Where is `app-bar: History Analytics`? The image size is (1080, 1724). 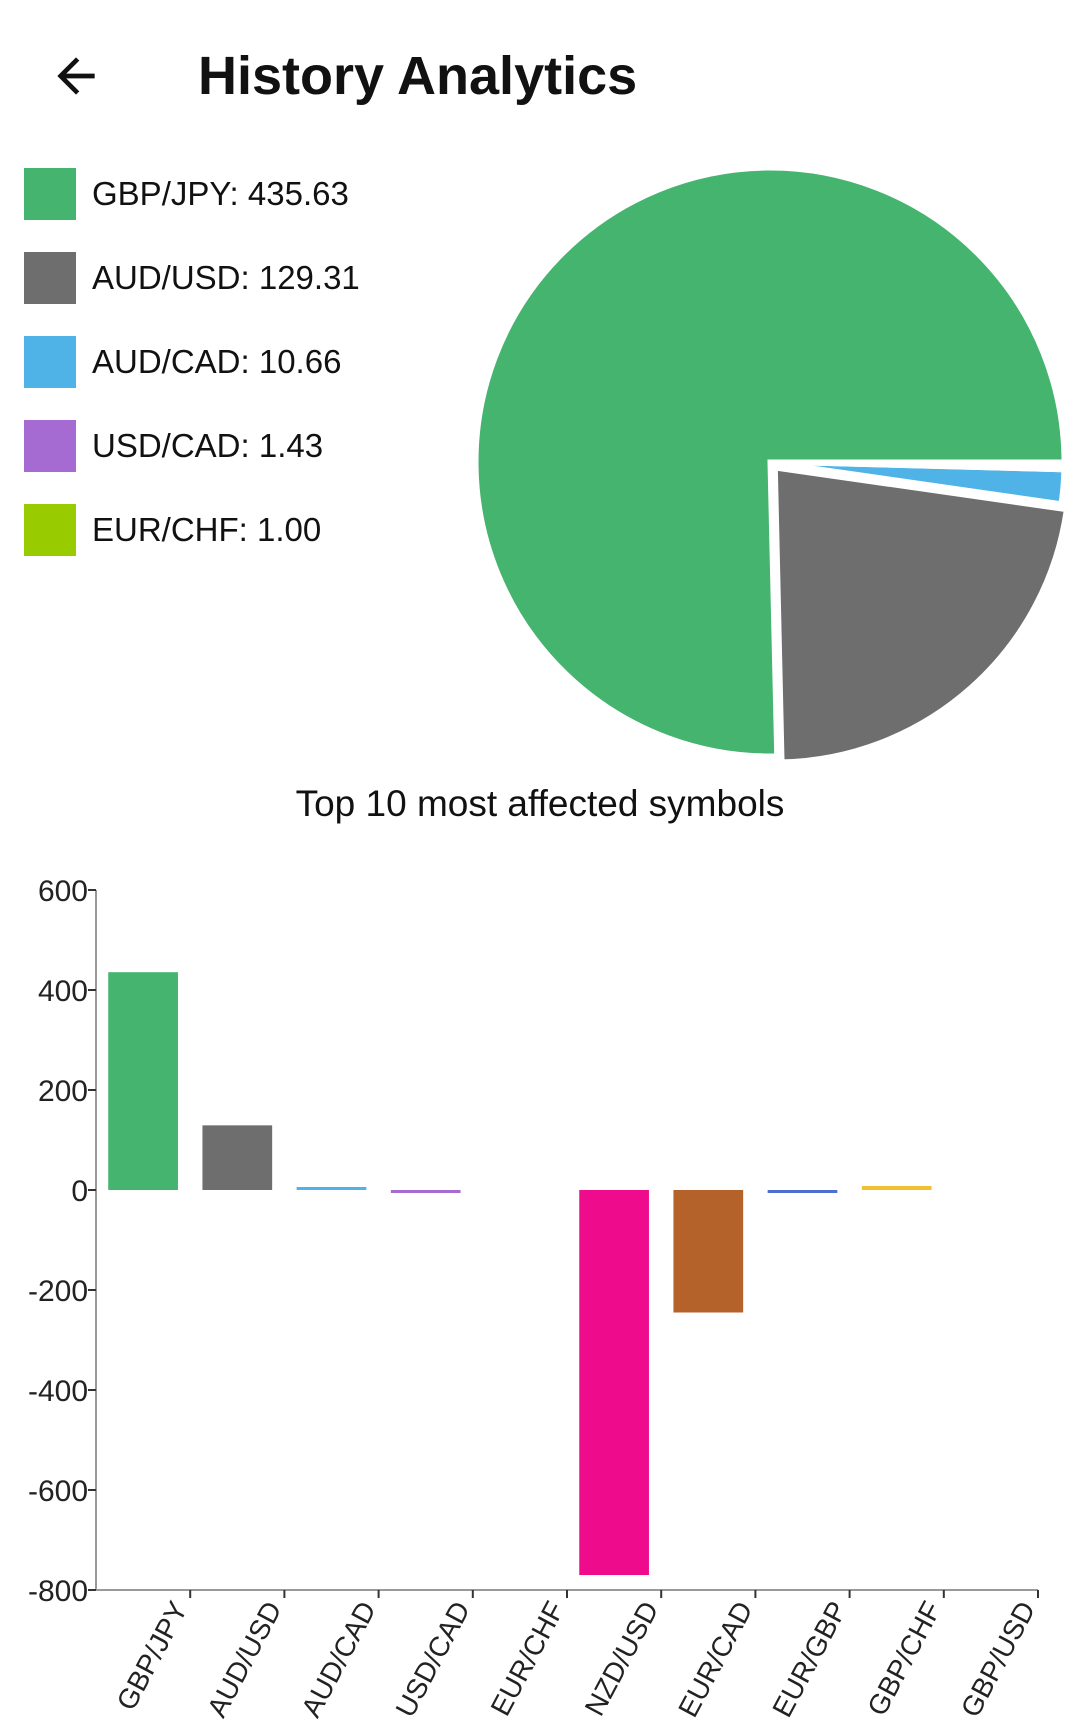 app-bar: History Analytics is located at coordinates (540, 75).